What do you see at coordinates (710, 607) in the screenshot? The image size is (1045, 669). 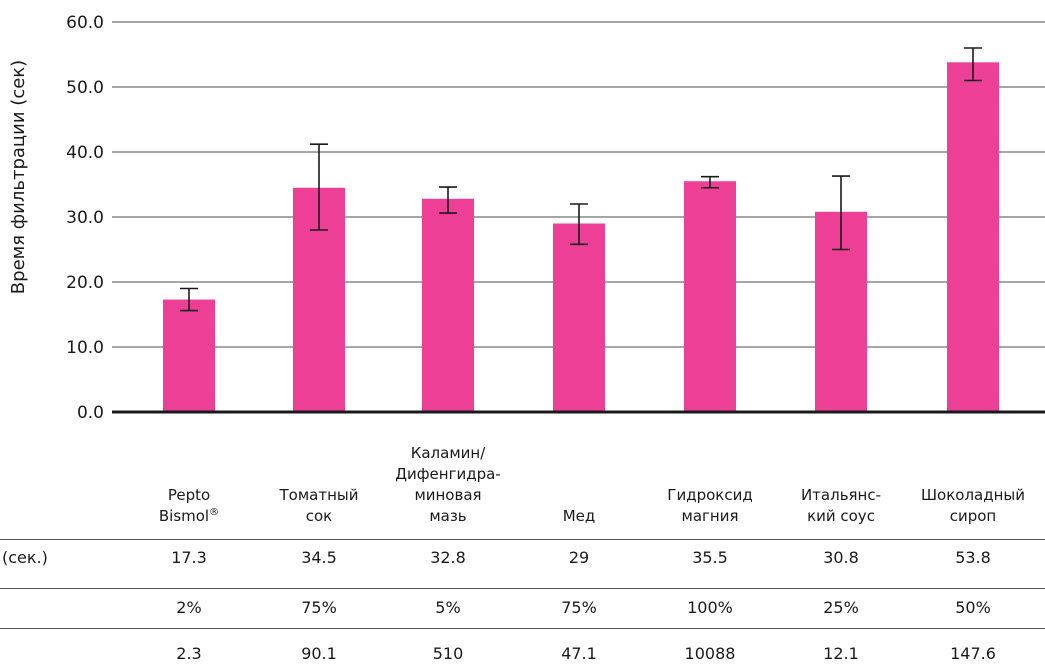 I see `table-cell: 100%` at bounding box center [710, 607].